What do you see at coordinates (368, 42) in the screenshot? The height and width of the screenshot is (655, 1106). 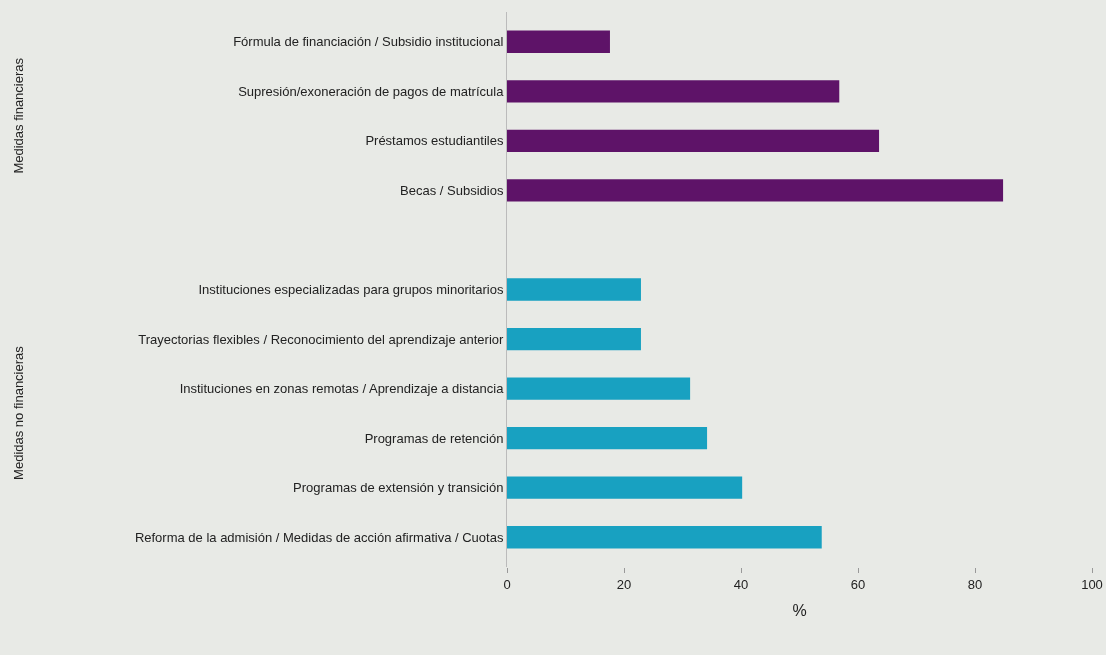 I see `y-tick-label: Fórmula de financiación / Subsidio institucional` at bounding box center [368, 42].